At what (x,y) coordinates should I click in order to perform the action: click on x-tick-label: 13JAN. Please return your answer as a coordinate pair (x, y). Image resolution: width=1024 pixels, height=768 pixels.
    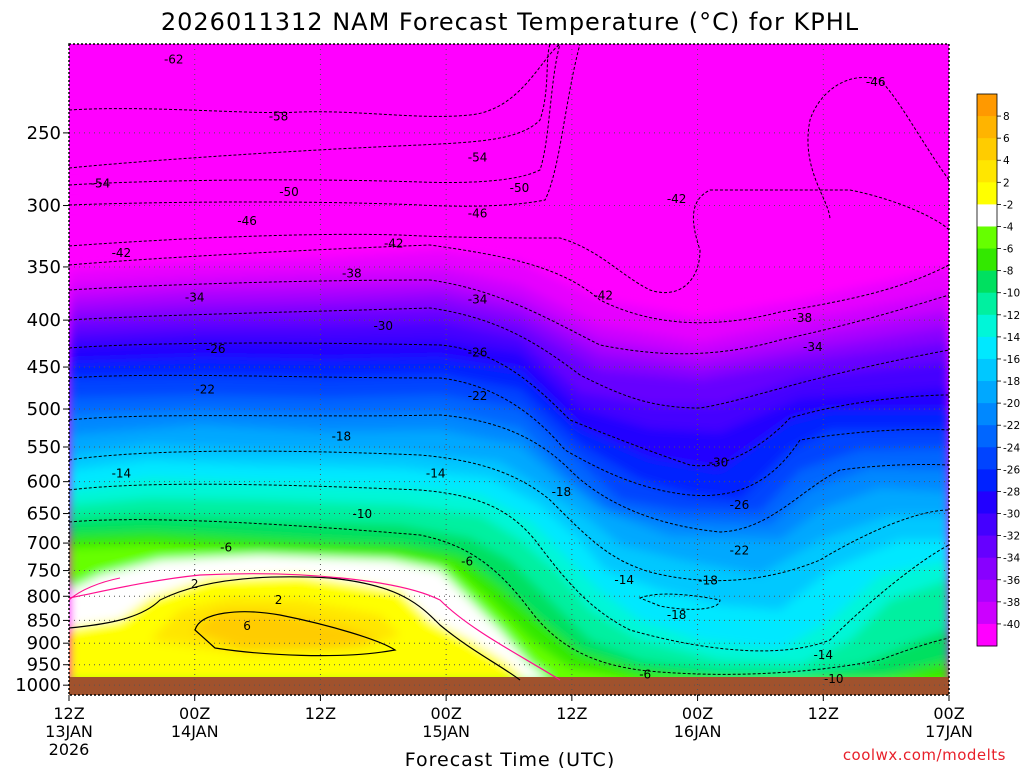
    Looking at the image, I should click on (69, 731).